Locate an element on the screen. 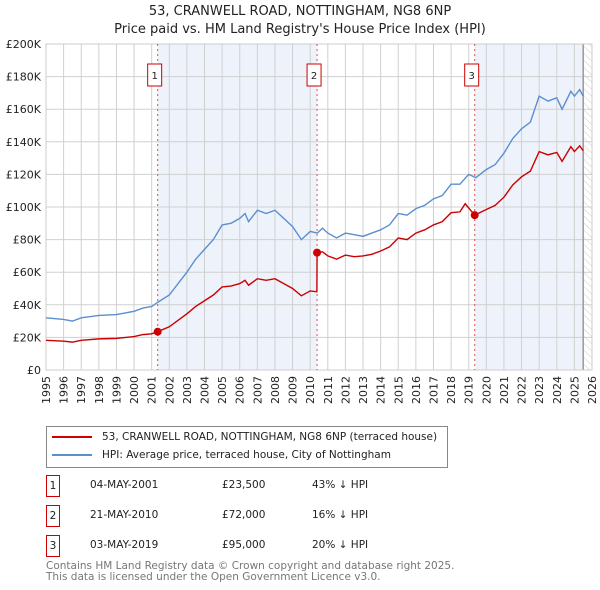 The height and width of the screenshot is (590, 600). x-tick-label: 2020 is located at coordinates (486, 390).